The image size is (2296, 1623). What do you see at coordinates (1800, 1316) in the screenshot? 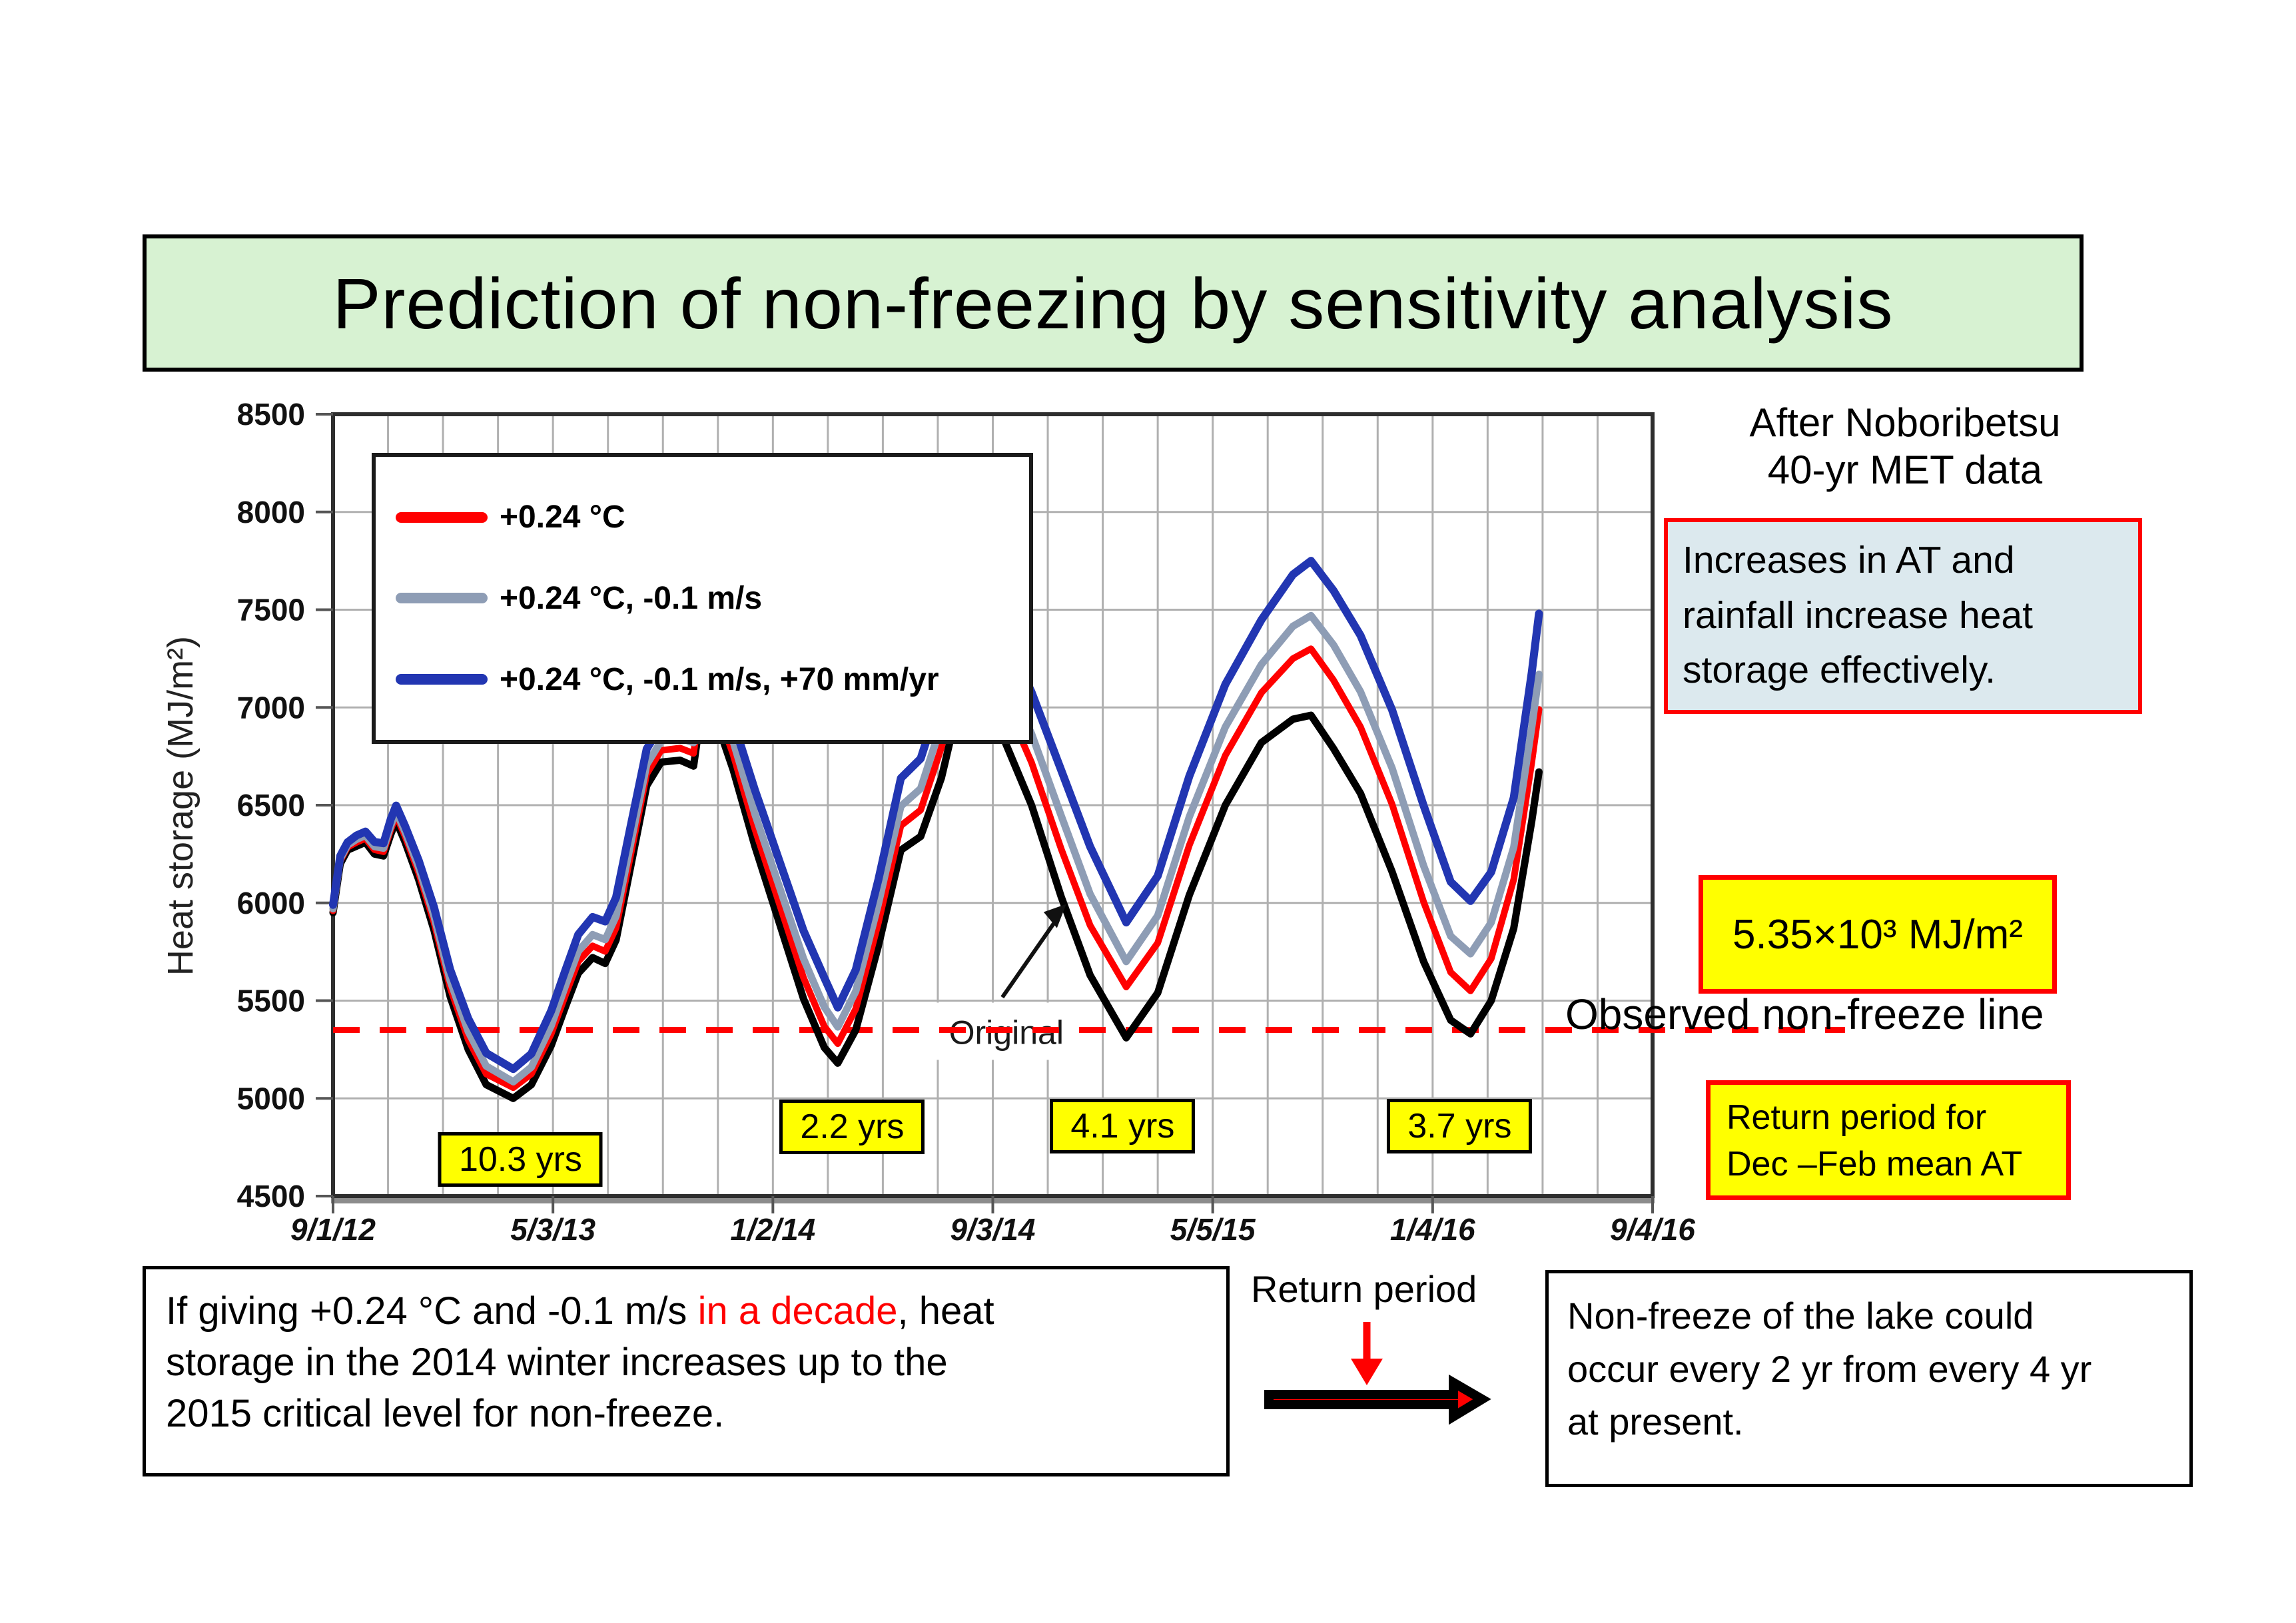
I see `conclusion-right-line1: Non-freeze of the lake could` at bounding box center [1800, 1316].